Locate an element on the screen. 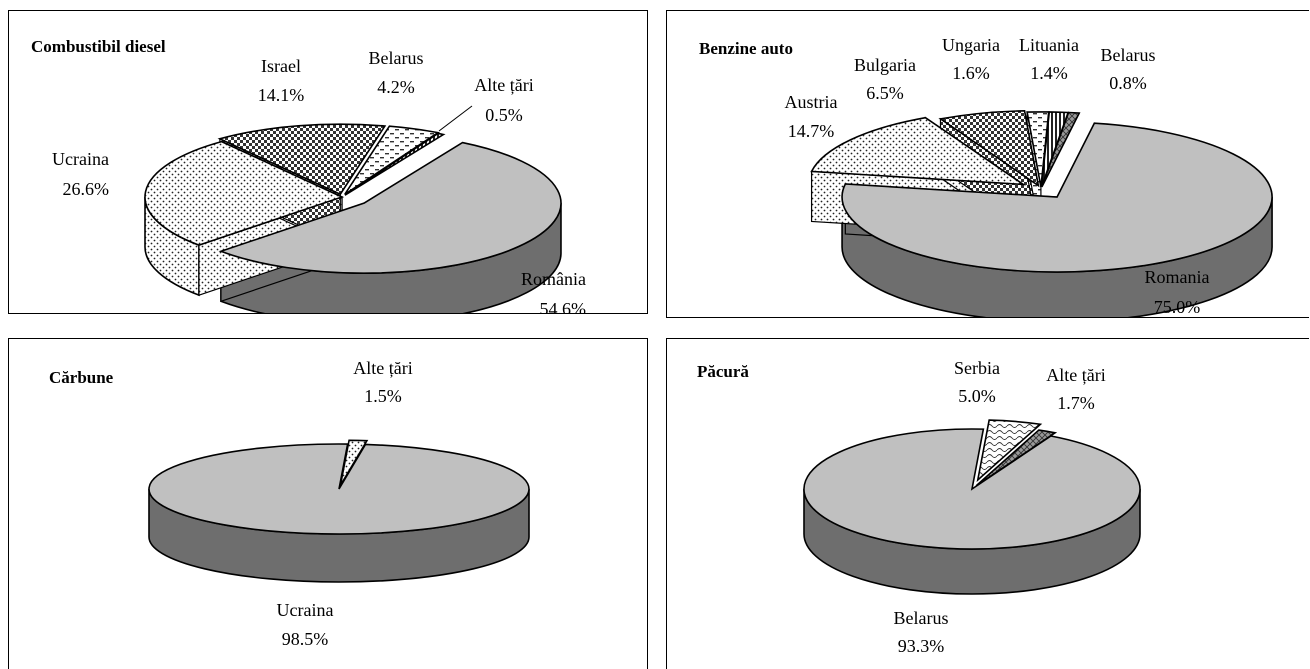  slice-value-label: 26.6% is located at coordinates (86, 189).